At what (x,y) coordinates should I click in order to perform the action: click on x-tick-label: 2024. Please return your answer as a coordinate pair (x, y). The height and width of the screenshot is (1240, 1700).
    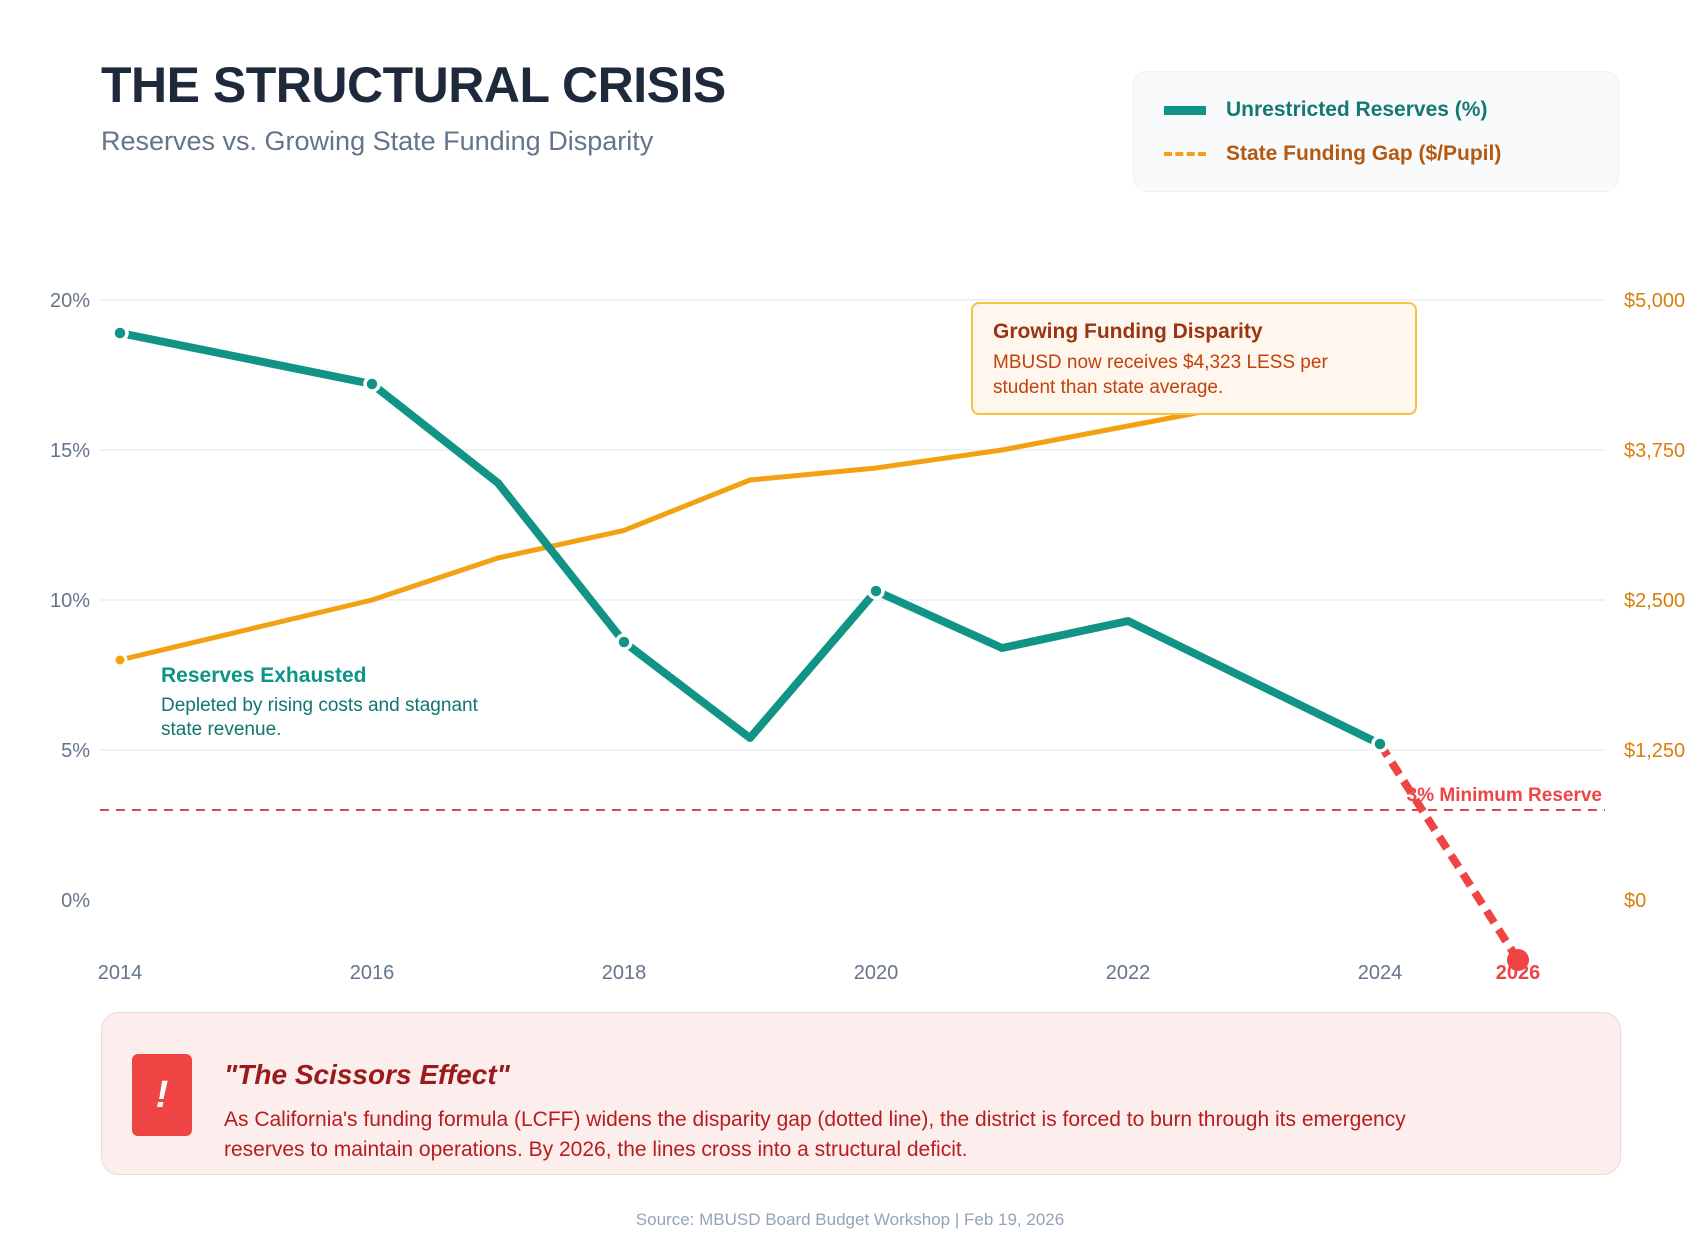
    Looking at the image, I should click on (1380, 973).